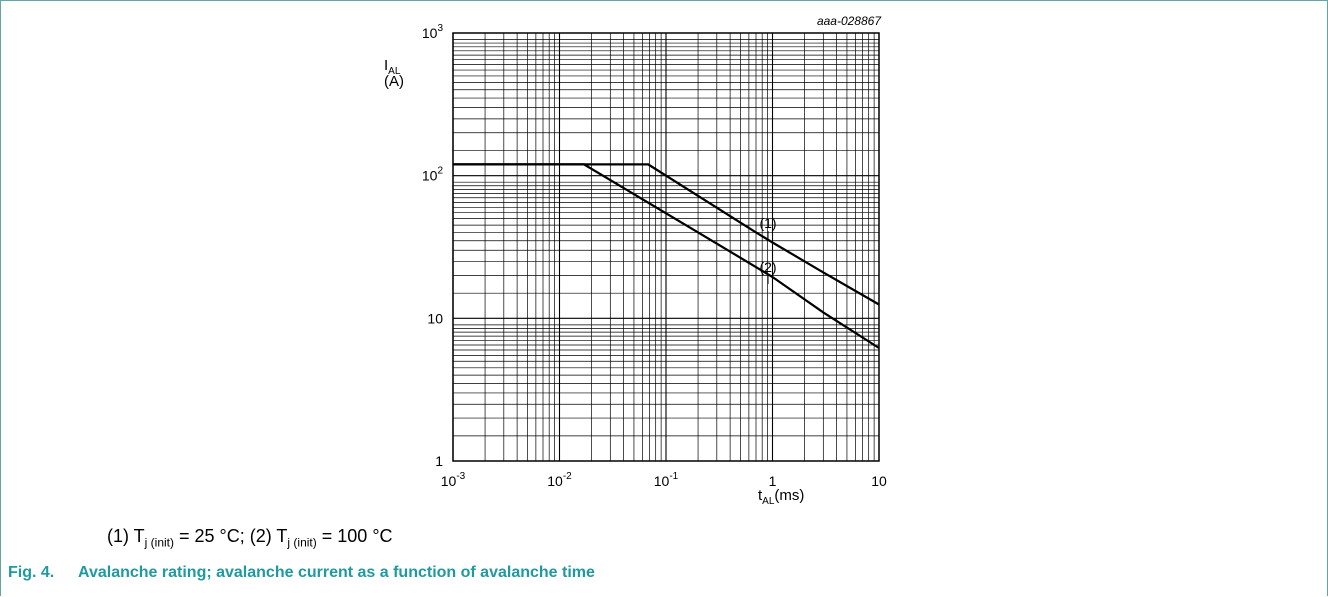 The image size is (1328, 597). What do you see at coordinates (567, 476) in the screenshot?
I see `x-tick-exponent: -2` at bounding box center [567, 476].